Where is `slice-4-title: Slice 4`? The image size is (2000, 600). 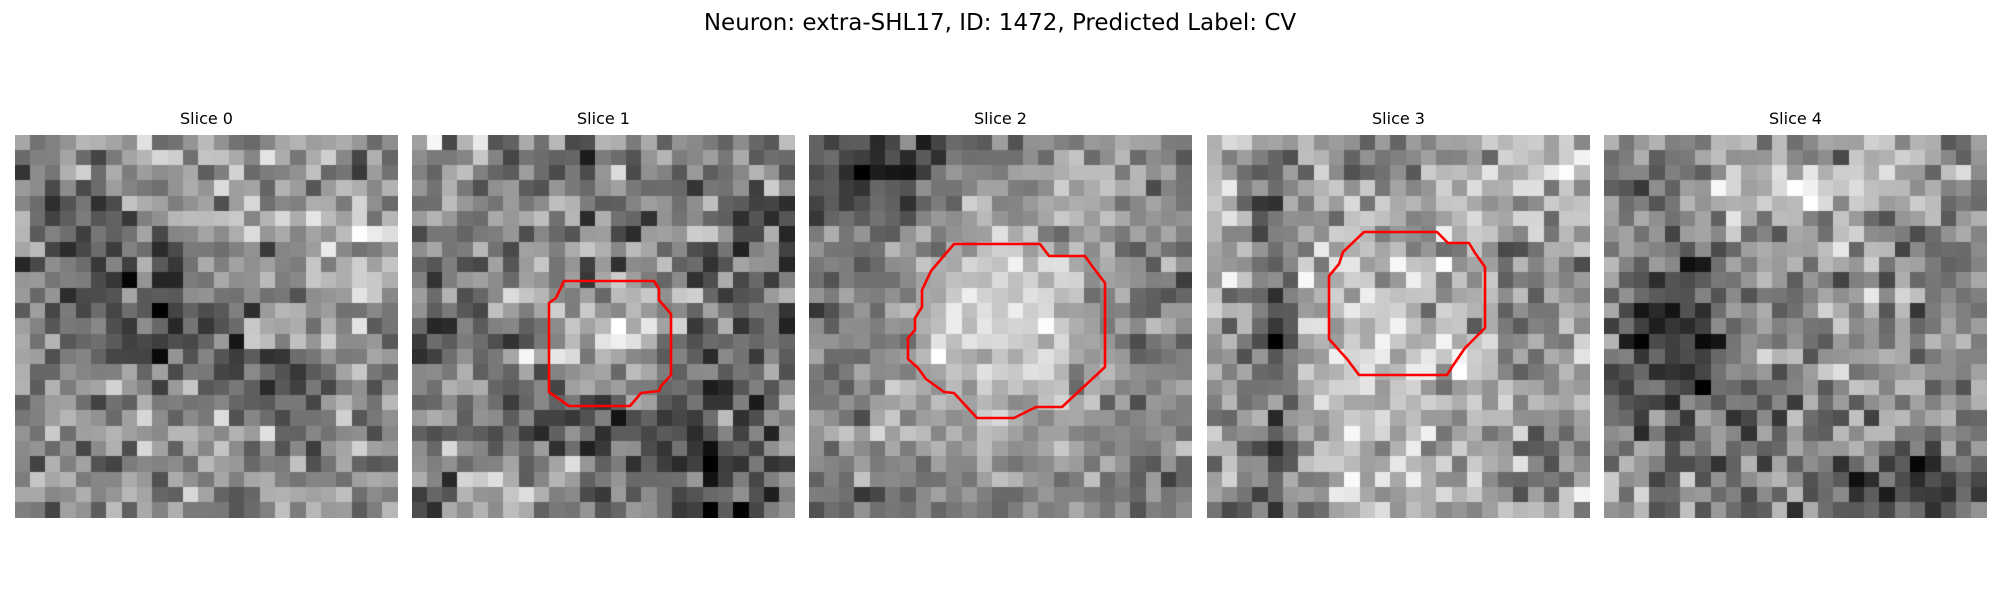 slice-4-title: Slice 4 is located at coordinates (1795, 118).